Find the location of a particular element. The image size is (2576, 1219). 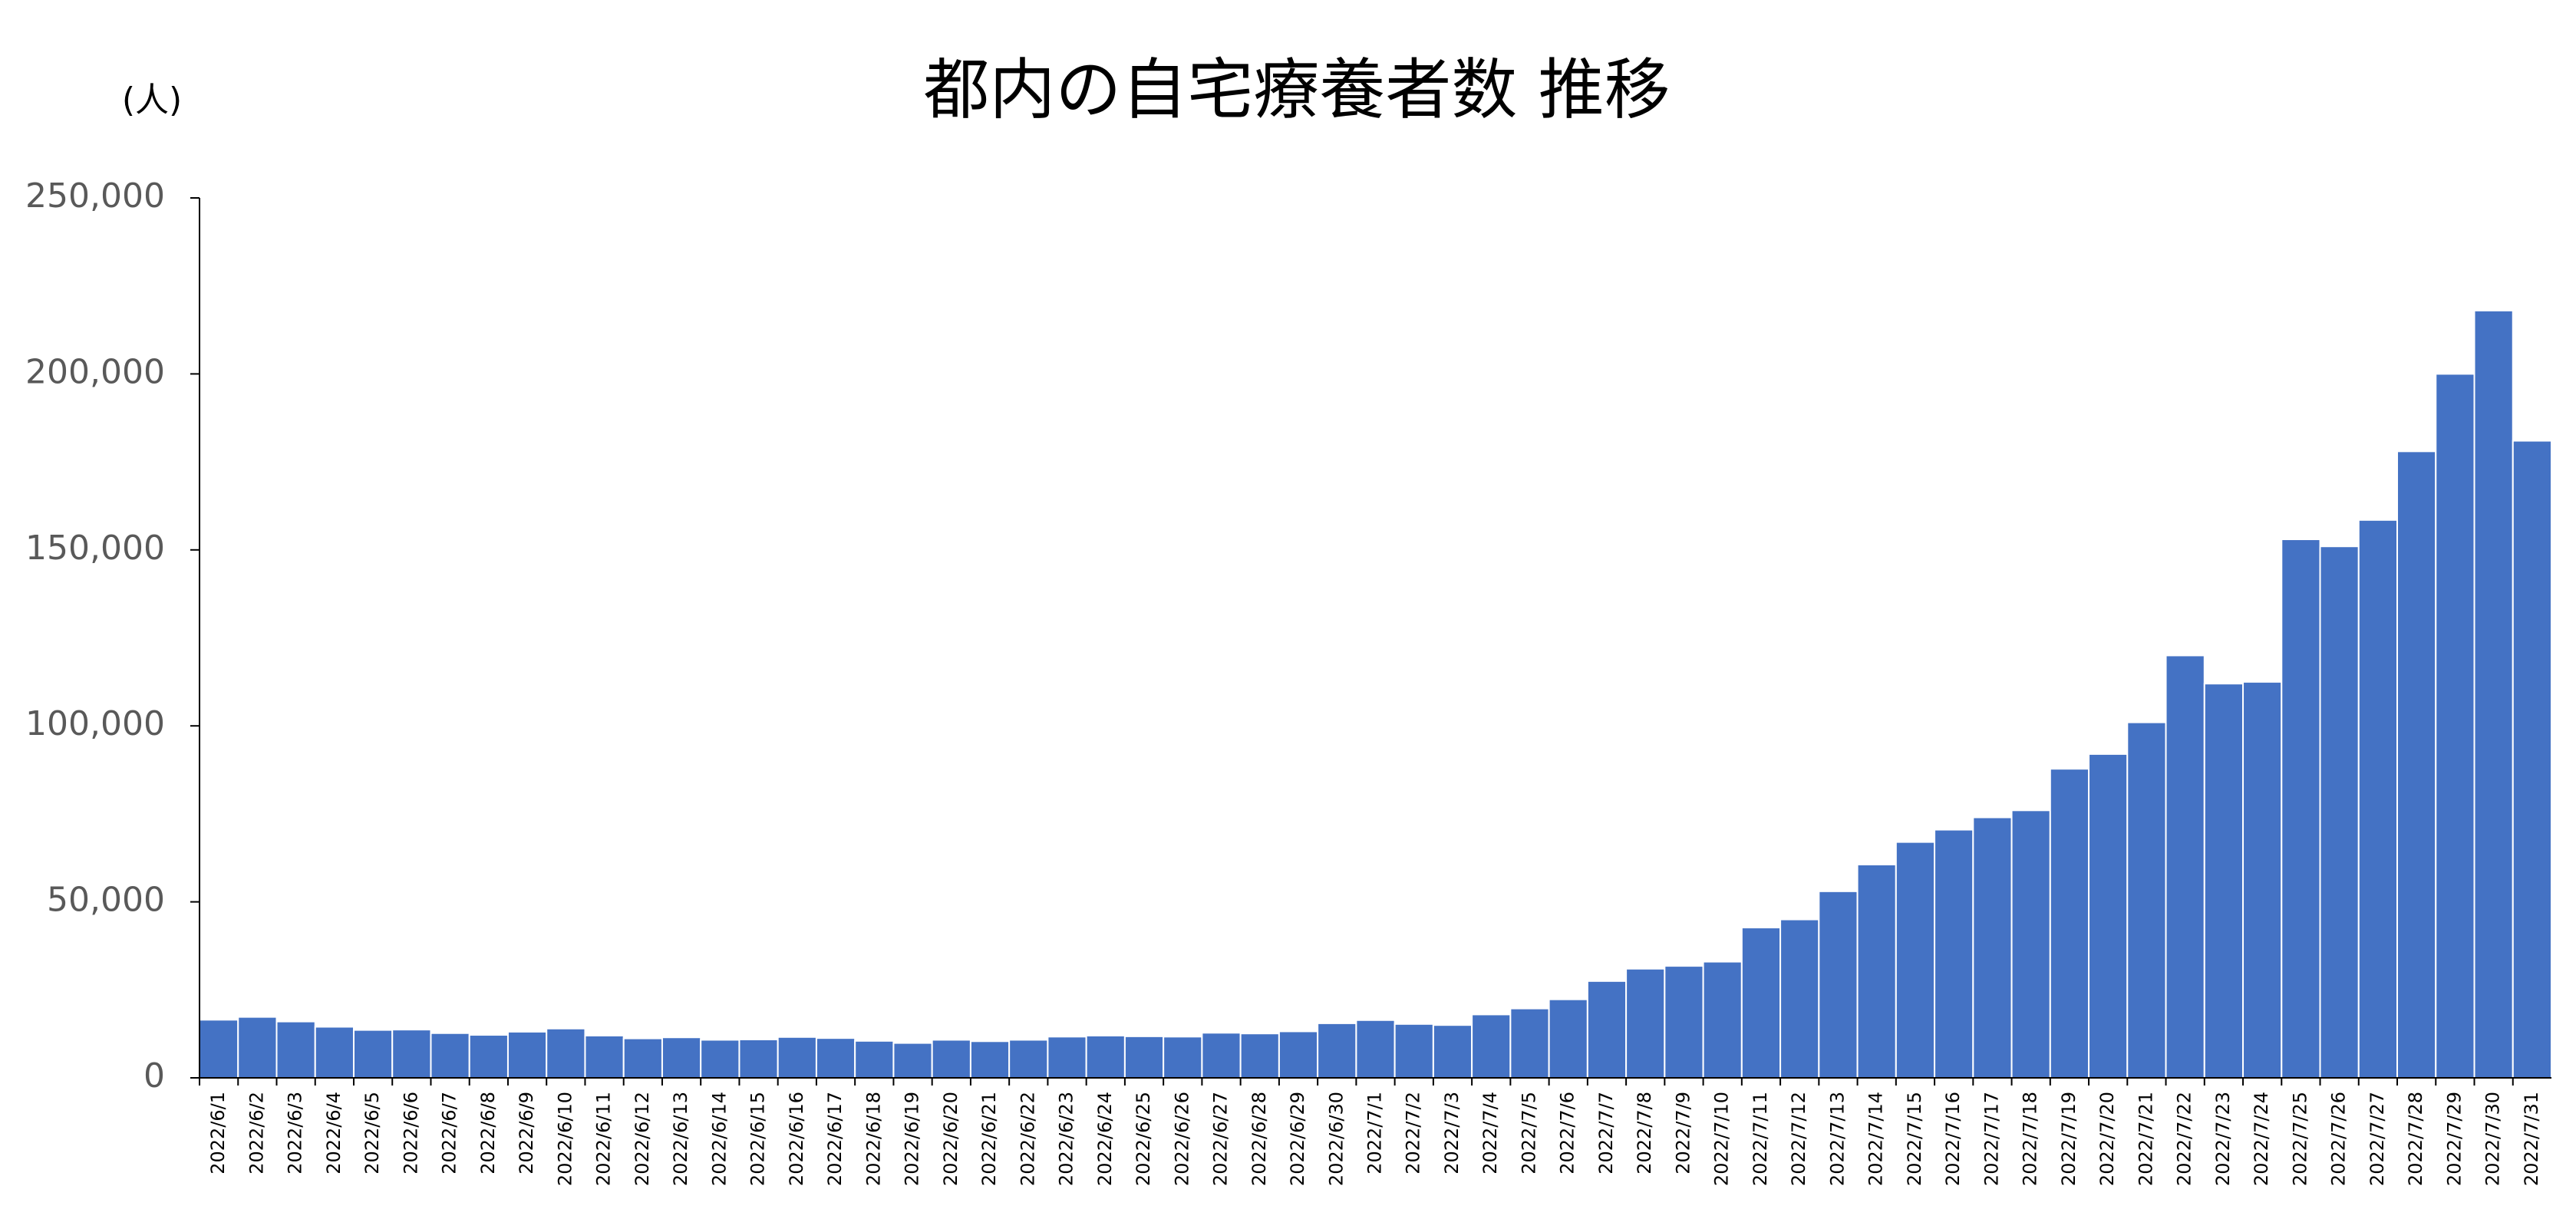

x-tick-label: 2022/6/14 is located at coordinates (719, 1139).